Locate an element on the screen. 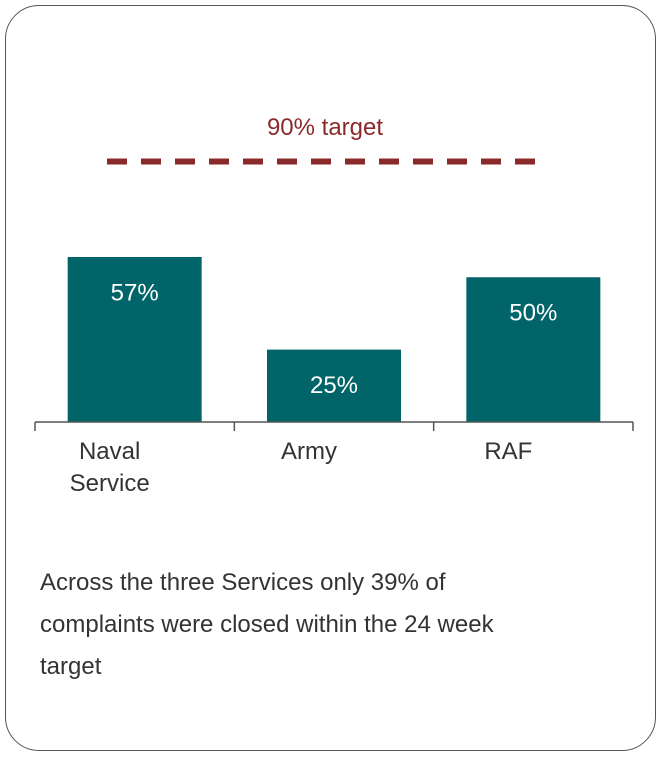 The image size is (663, 758). value-label: 57% is located at coordinates (135, 292).